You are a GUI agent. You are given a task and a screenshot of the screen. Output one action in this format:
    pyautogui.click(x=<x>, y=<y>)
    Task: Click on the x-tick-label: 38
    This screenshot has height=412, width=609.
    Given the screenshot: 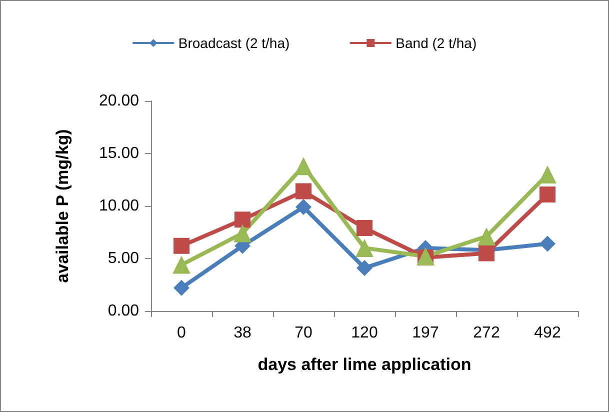 What is the action you would take?
    pyautogui.click(x=243, y=333)
    